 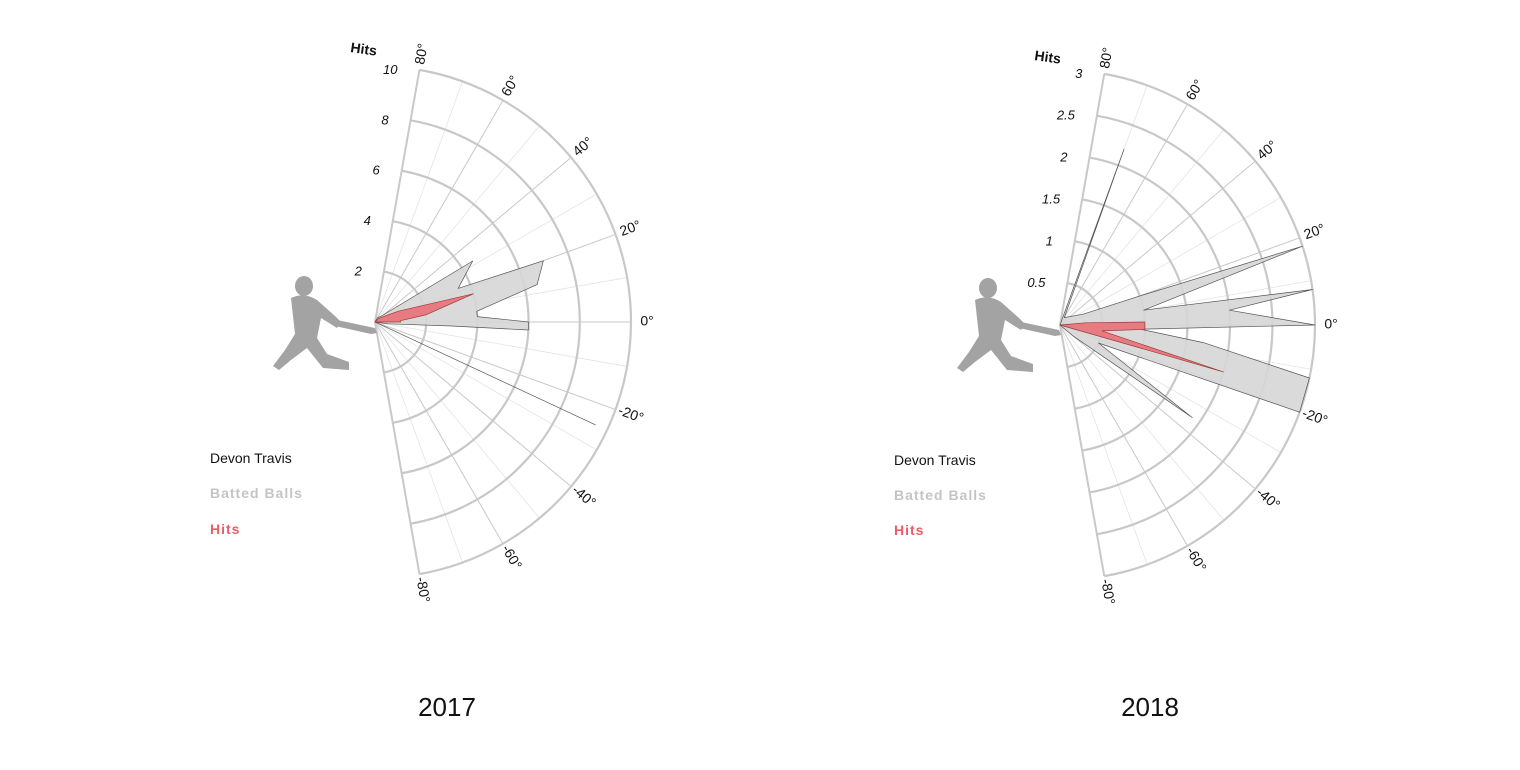 I want to click on r-tick-label: 2.5, so click(x=1066, y=115).